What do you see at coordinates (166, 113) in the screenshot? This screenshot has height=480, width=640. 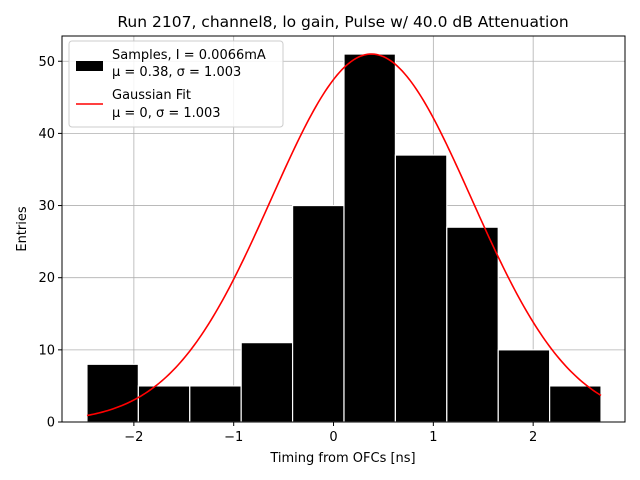 I see `legend-fit-stats: μ = 0, σ = 1.003` at bounding box center [166, 113].